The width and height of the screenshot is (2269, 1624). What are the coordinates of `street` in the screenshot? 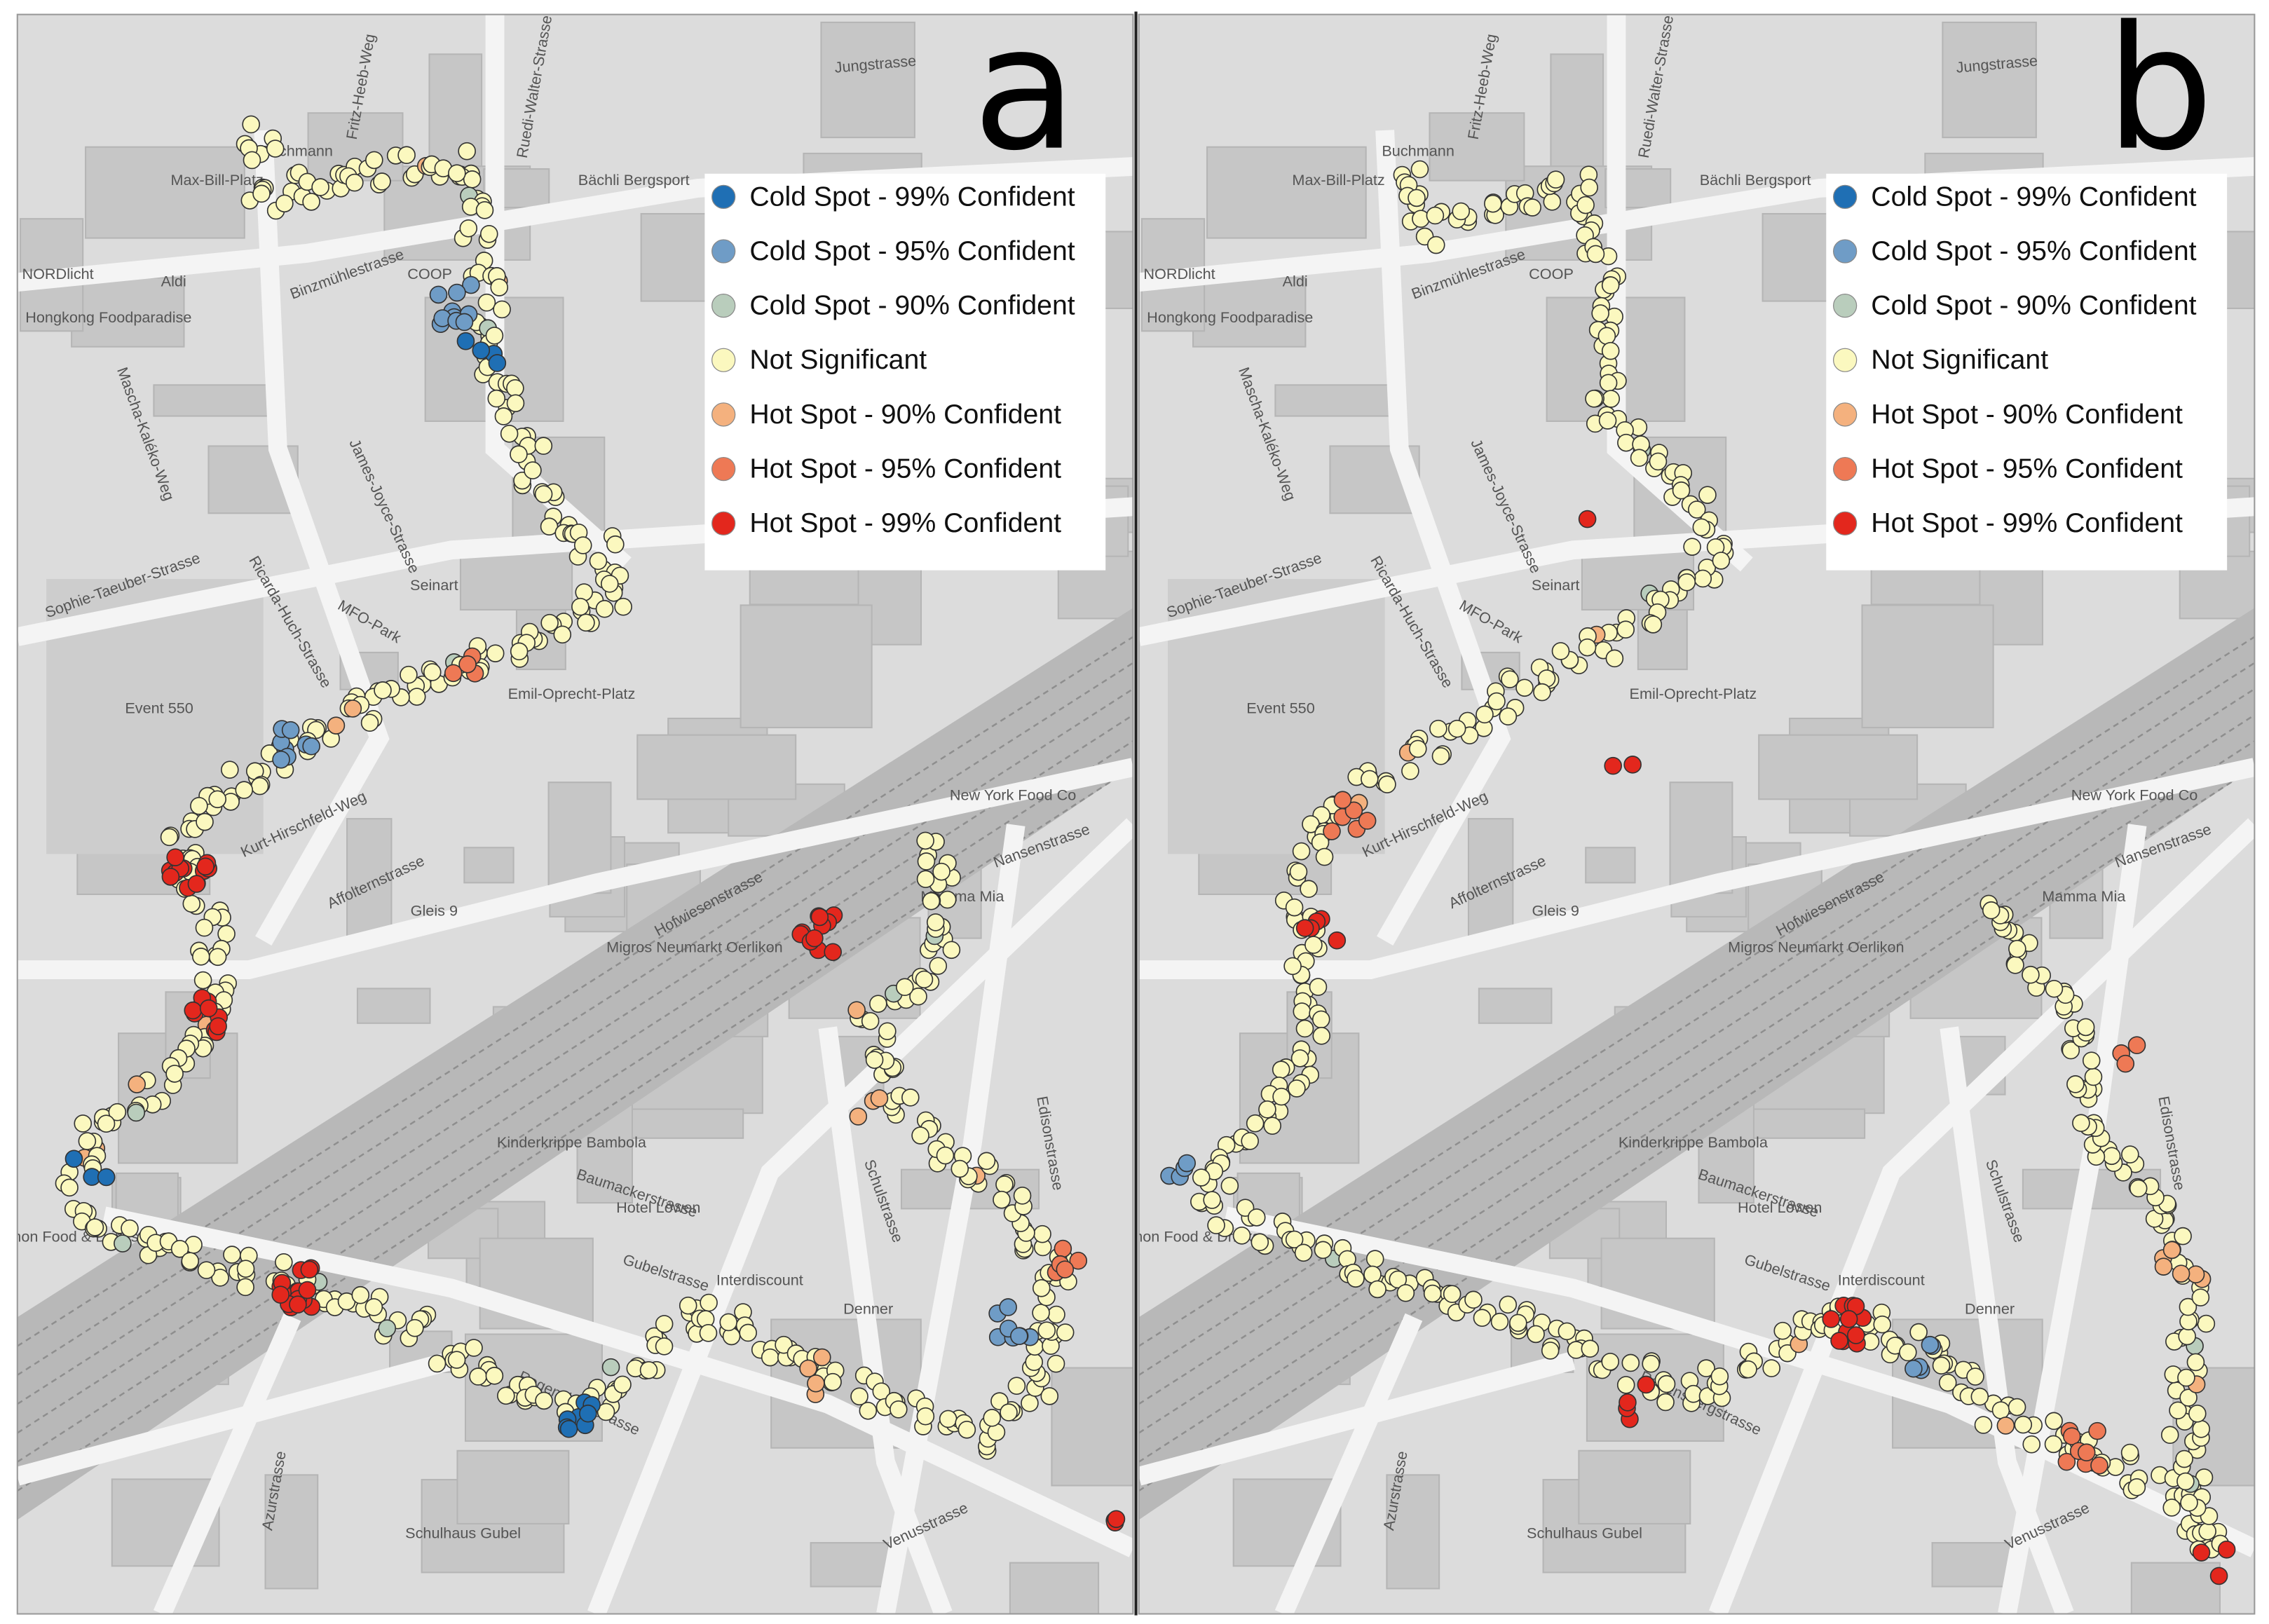 It's located at (1696, 869).